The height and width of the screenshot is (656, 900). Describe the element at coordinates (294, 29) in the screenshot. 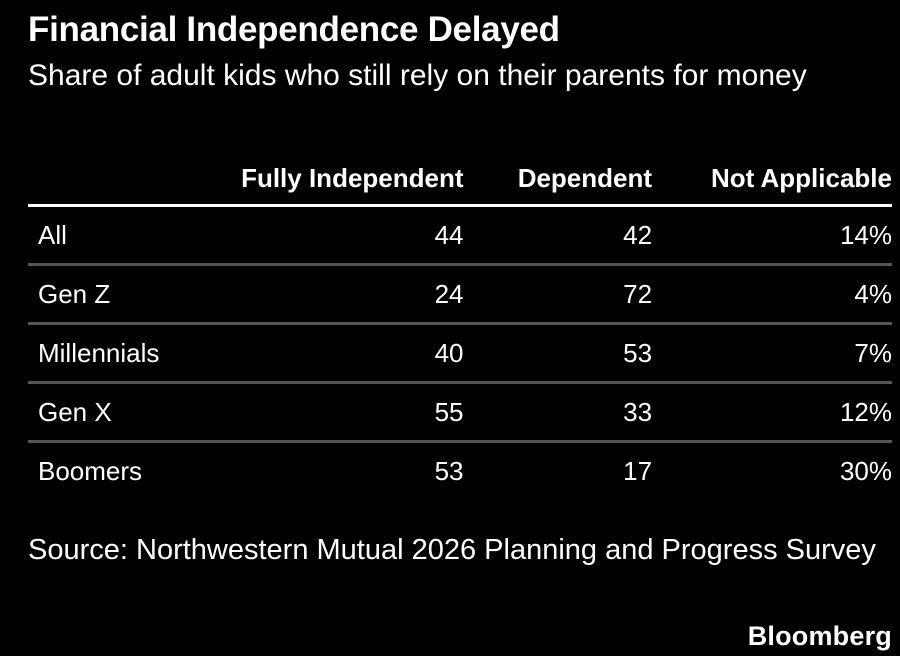

I see `chart-title: Financial Independence Delayed` at that location.